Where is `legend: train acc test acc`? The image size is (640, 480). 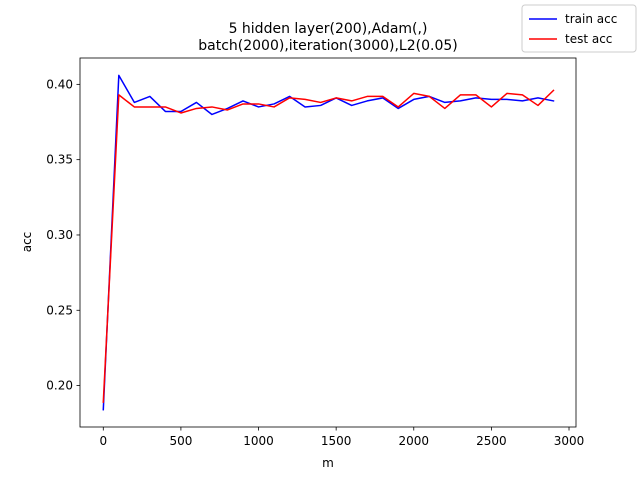 legend: train acc test acc is located at coordinates (579, 28).